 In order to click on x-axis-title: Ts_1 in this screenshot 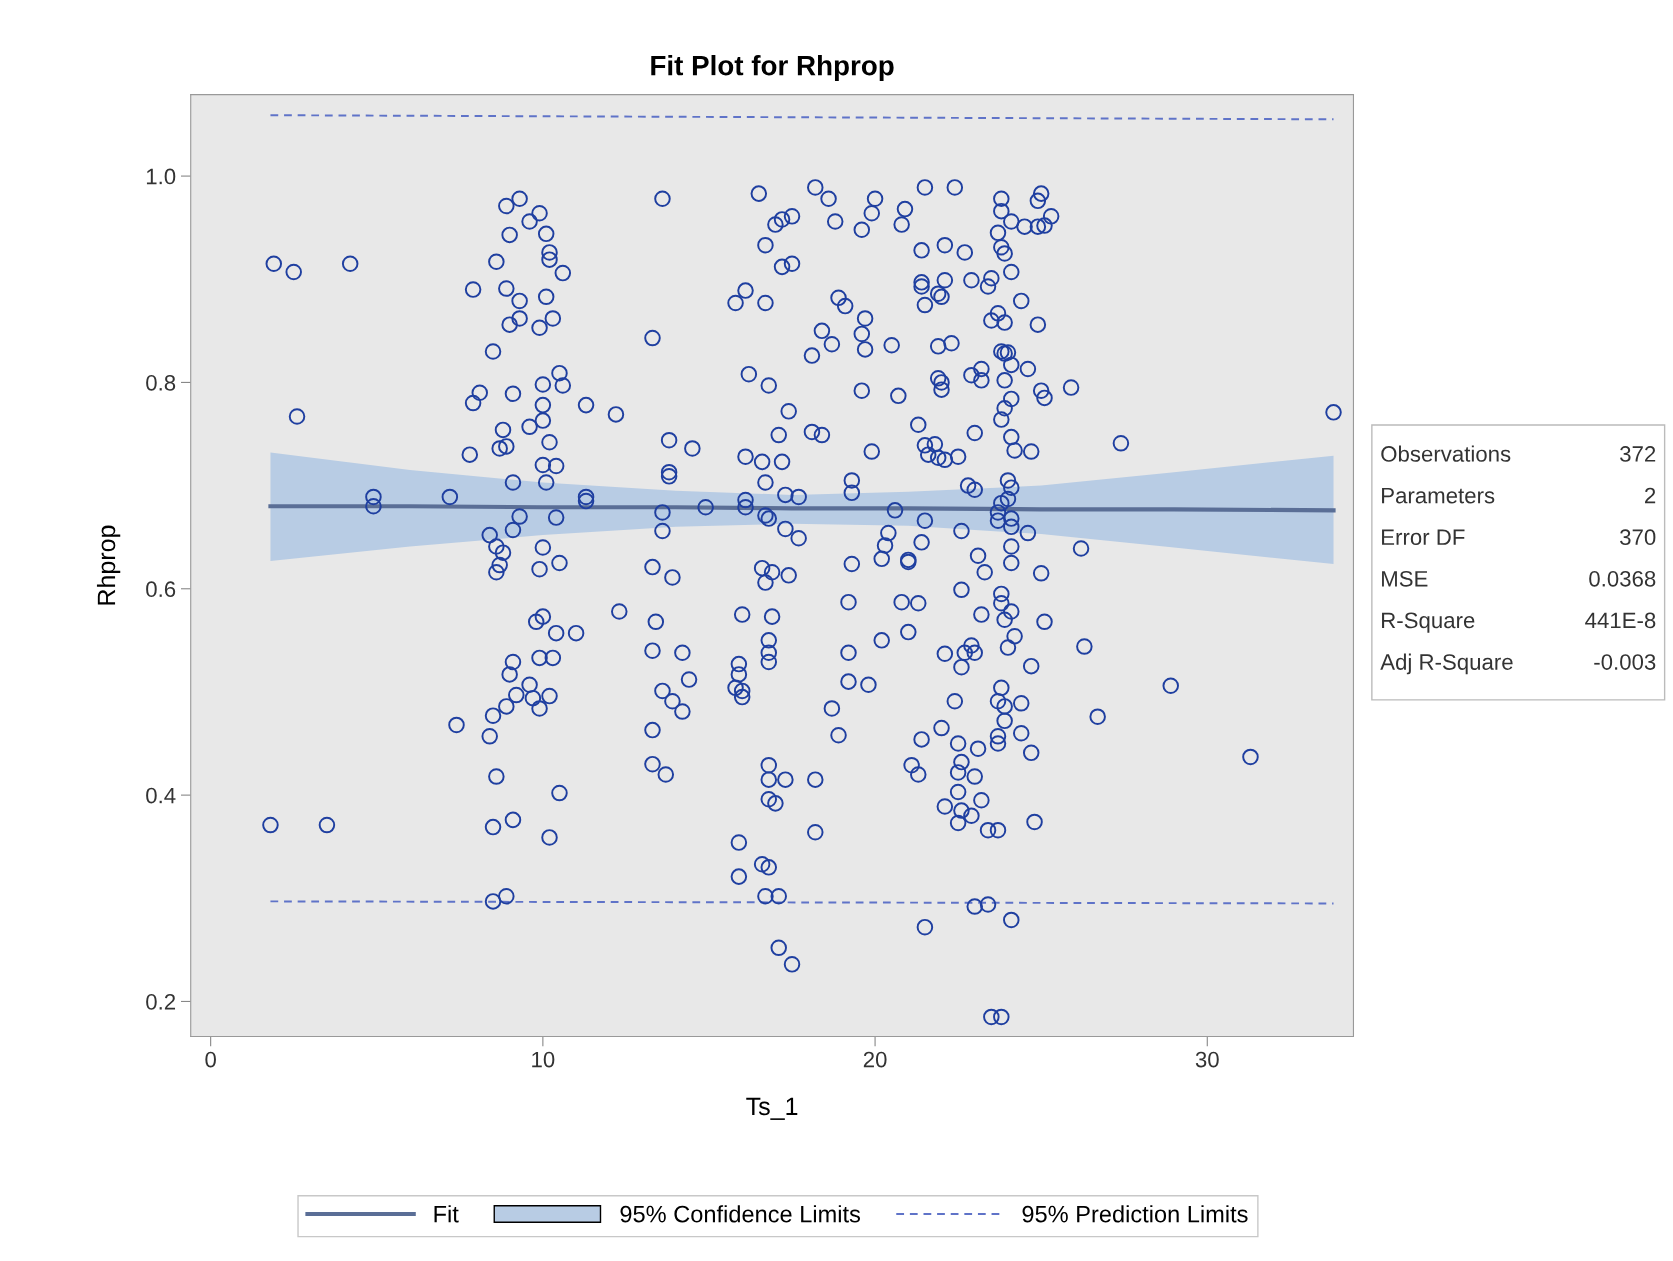, I will do `click(772, 1108)`.